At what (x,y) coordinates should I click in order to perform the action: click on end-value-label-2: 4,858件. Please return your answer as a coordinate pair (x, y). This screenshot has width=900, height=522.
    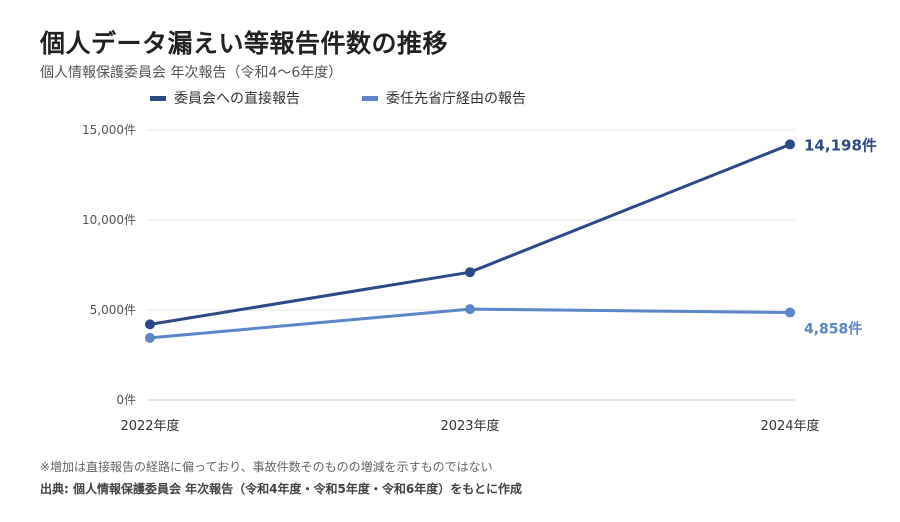
    Looking at the image, I should click on (833, 329).